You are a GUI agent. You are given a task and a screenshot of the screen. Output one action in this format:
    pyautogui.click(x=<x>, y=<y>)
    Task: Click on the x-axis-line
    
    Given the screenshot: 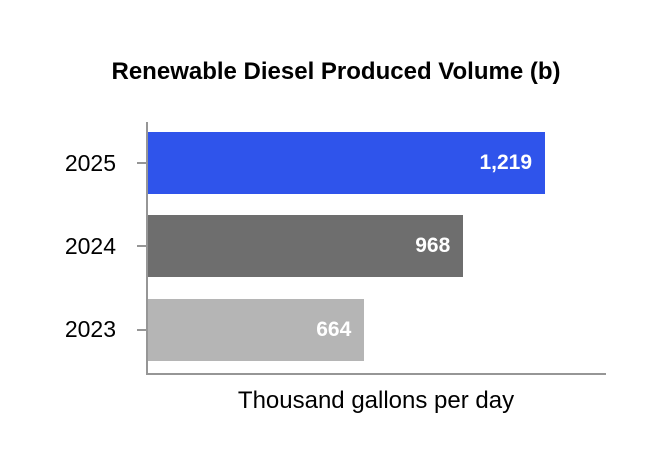 What is the action you would take?
    pyautogui.click(x=376, y=374)
    